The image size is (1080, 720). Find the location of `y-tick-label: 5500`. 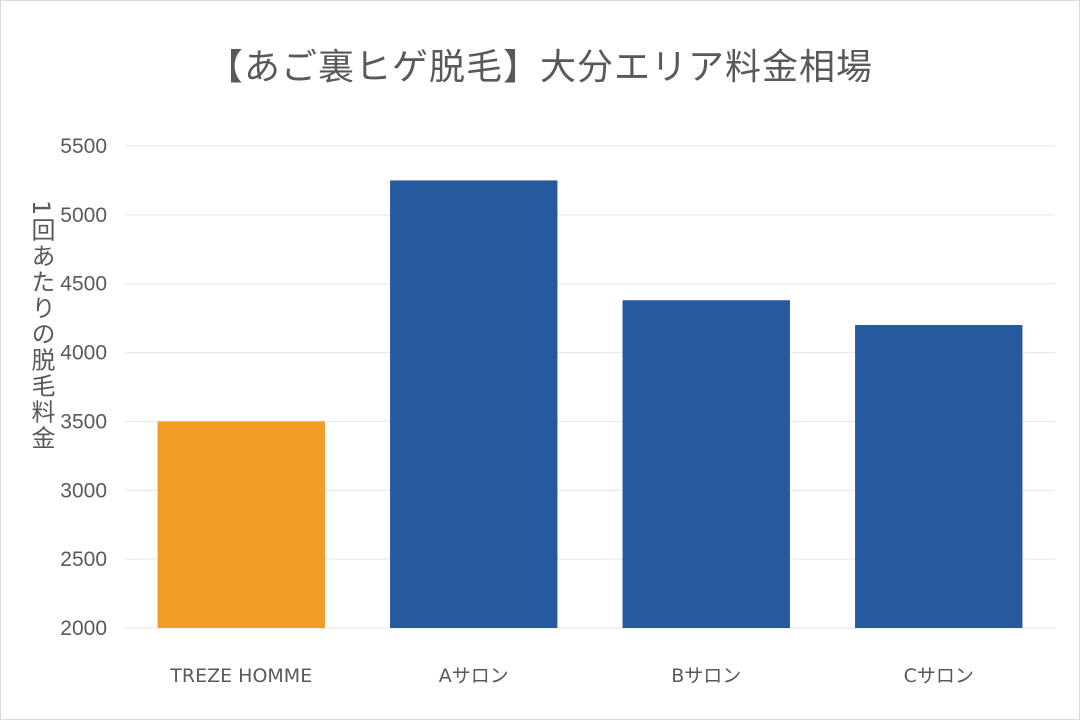

y-tick-label: 5500 is located at coordinates (83, 146).